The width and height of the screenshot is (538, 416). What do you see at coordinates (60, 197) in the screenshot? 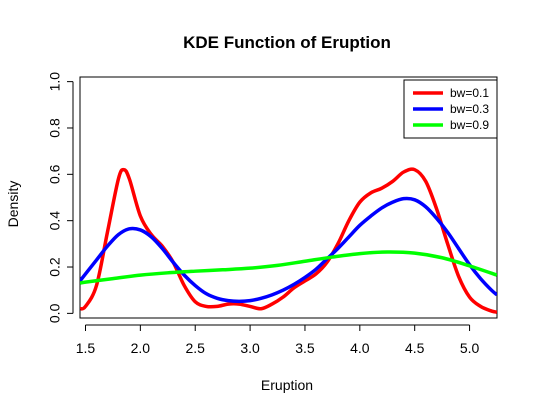
I see `y-axis: 0.0 0.2 0.4 0.6 0.8 1.0` at bounding box center [60, 197].